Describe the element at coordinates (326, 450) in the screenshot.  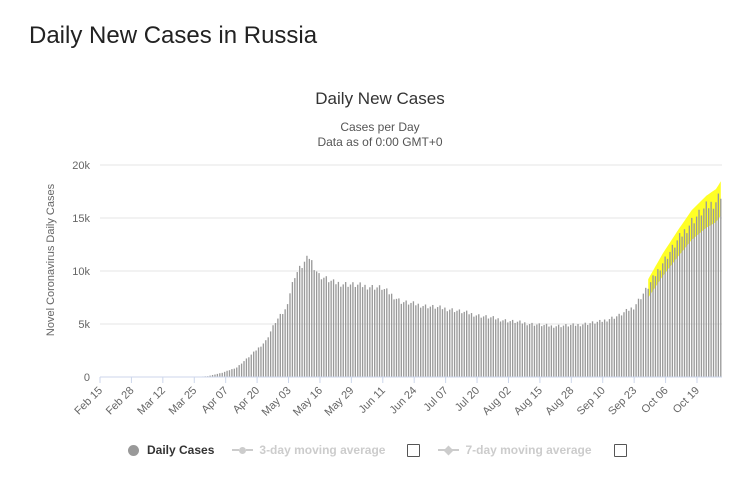
I see `legend-item-3day-average: 3-day moving average` at that location.